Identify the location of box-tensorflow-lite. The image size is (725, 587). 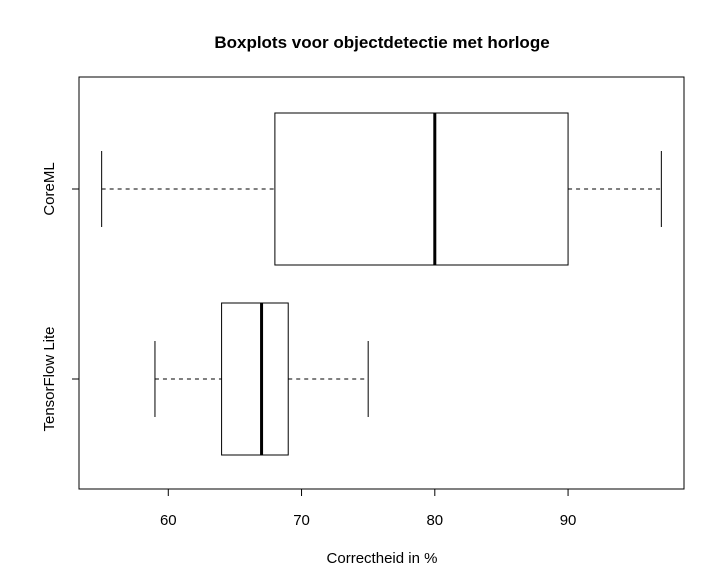
(255, 379).